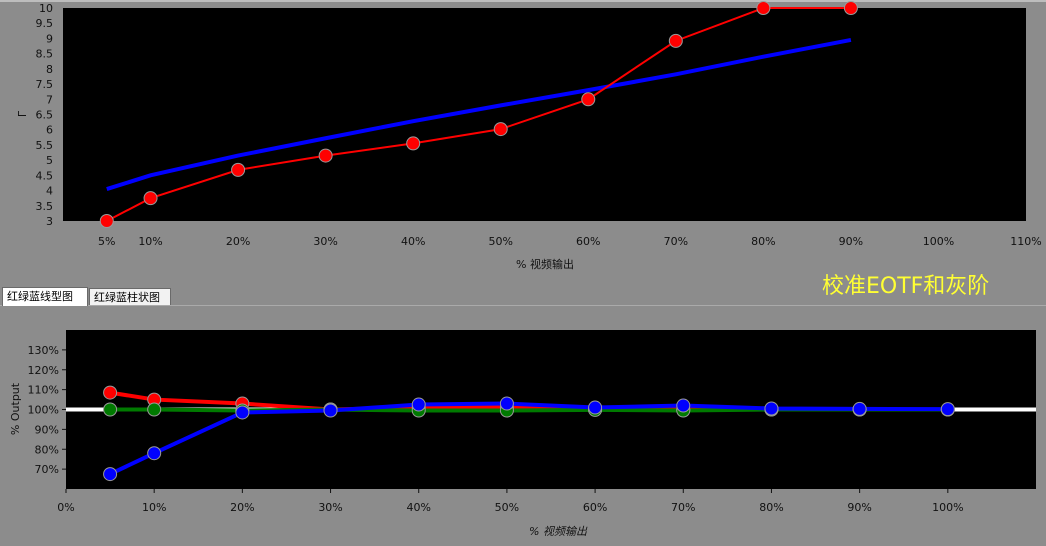  I want to click on gamma-x-tick-label: 90%, so click(851, 241).